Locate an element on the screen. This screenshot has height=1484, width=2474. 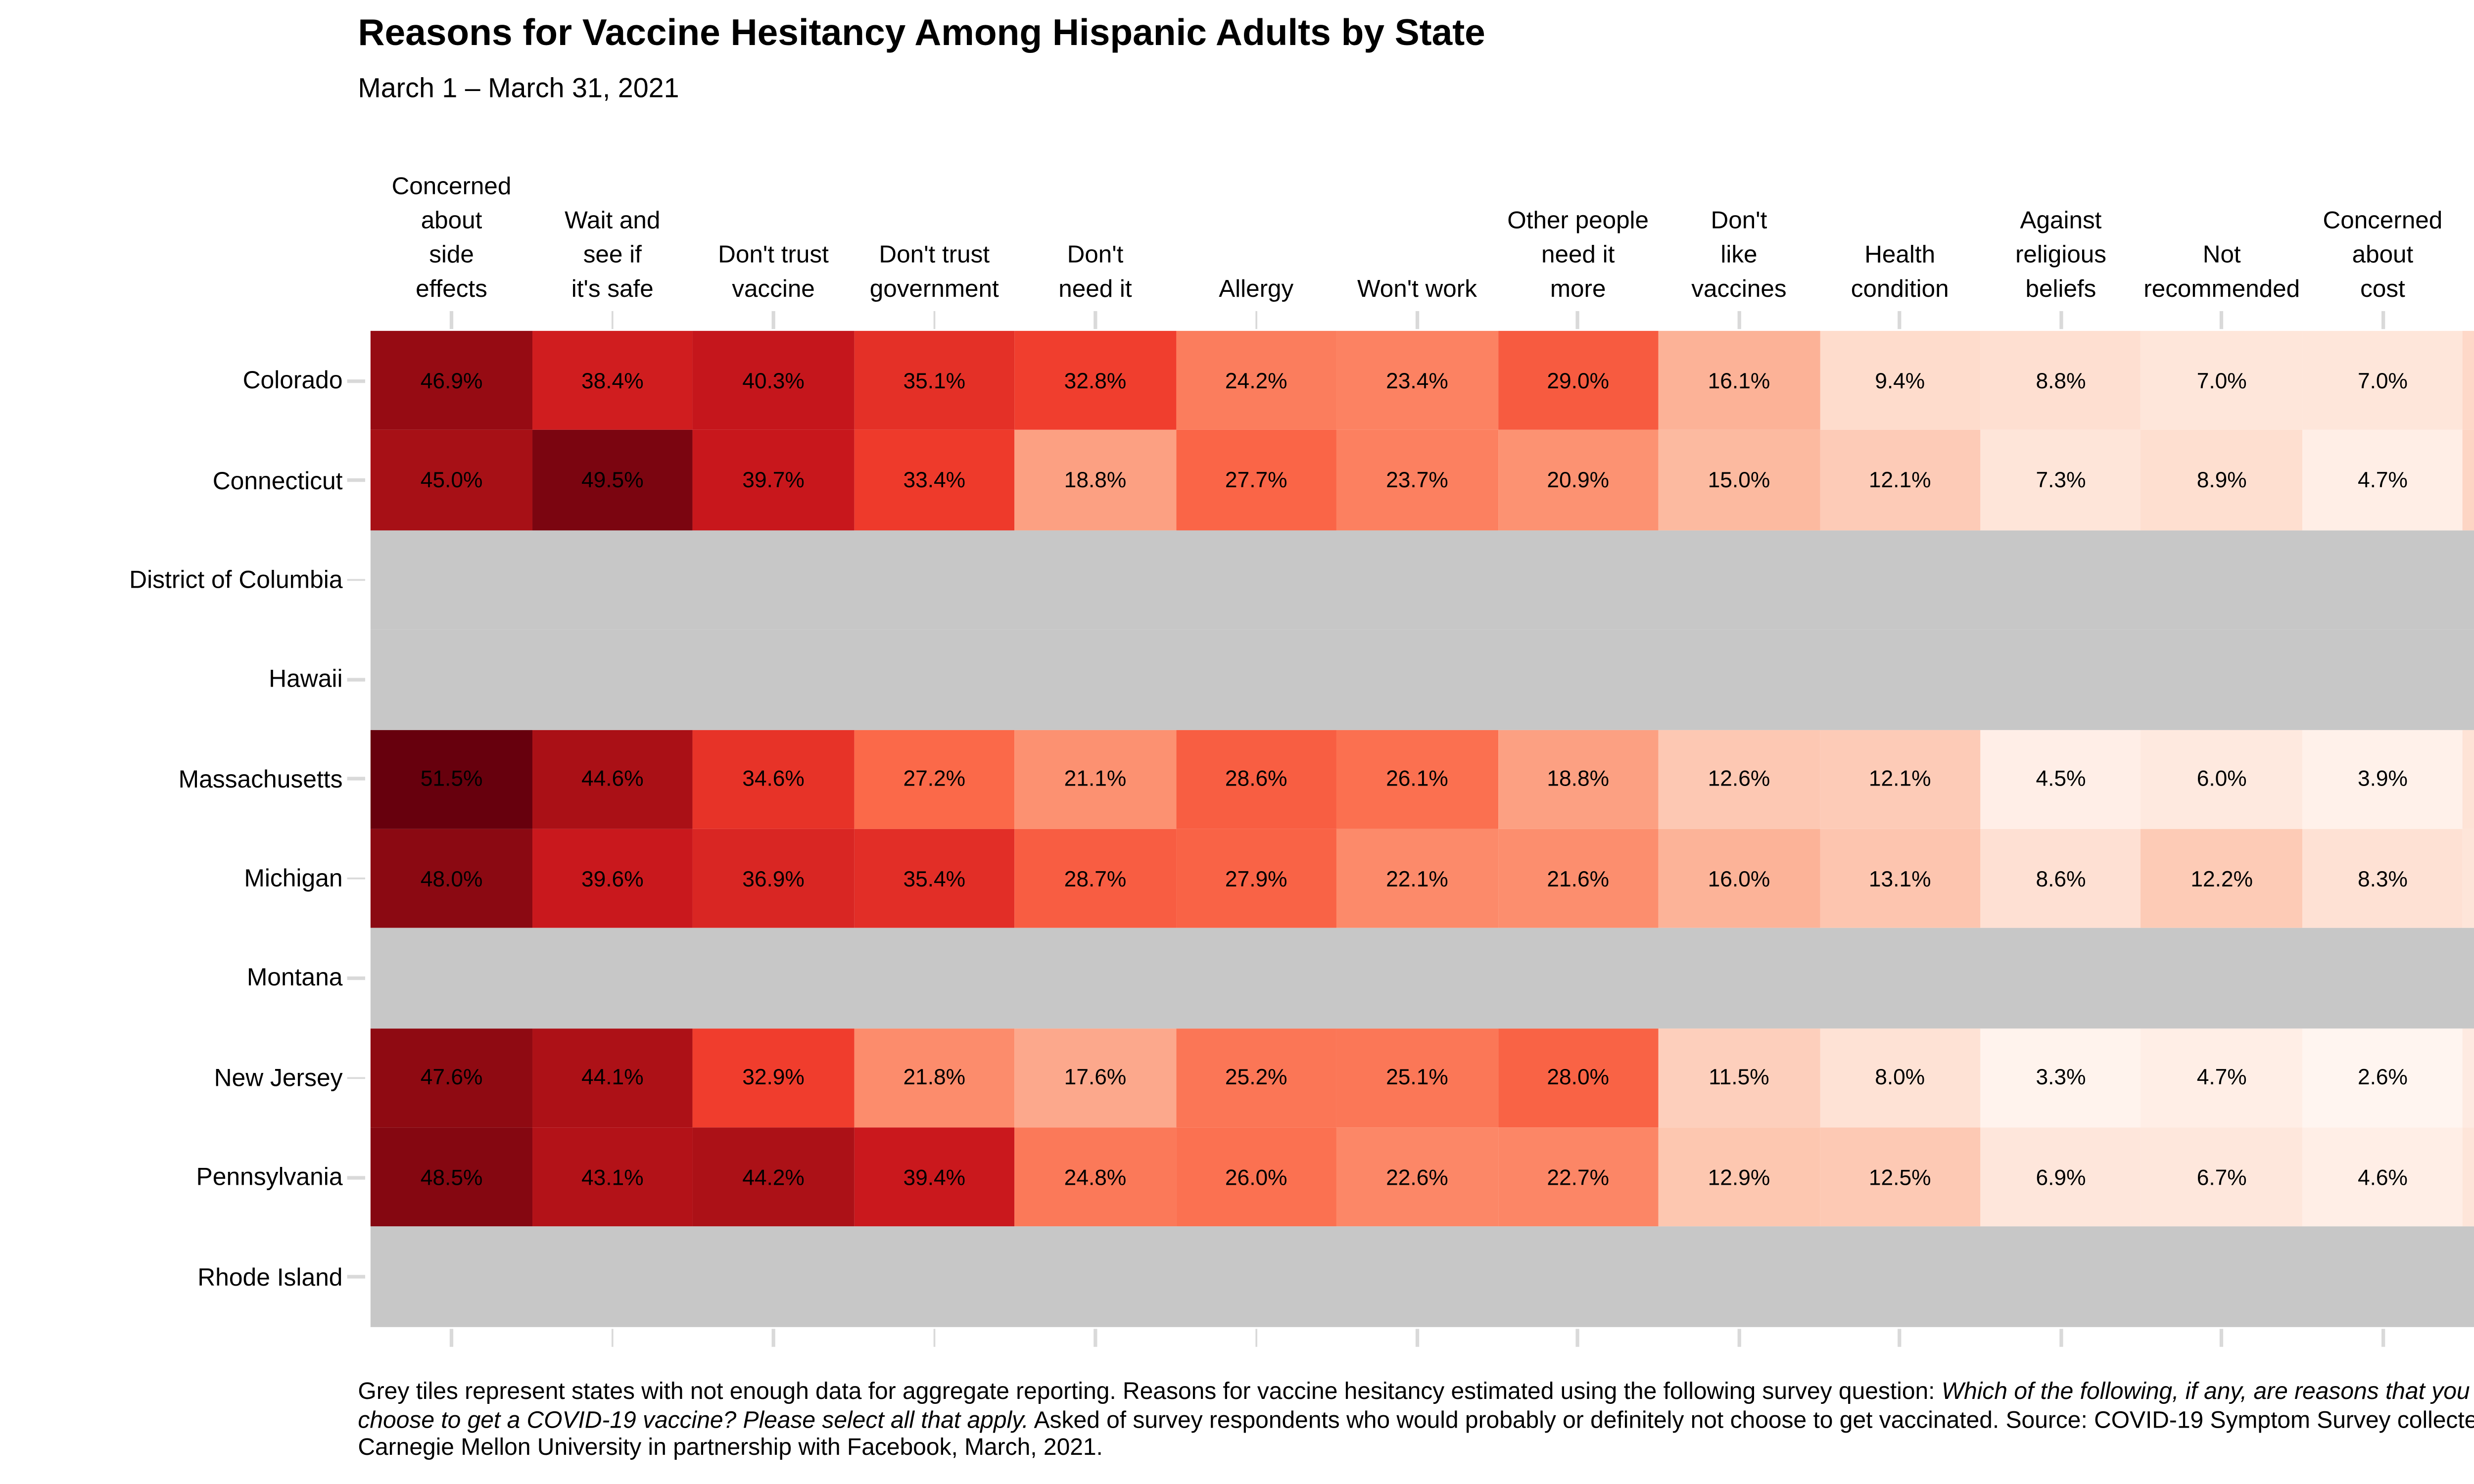
cell-value: 34.6% is located at coordinates (774, 779).